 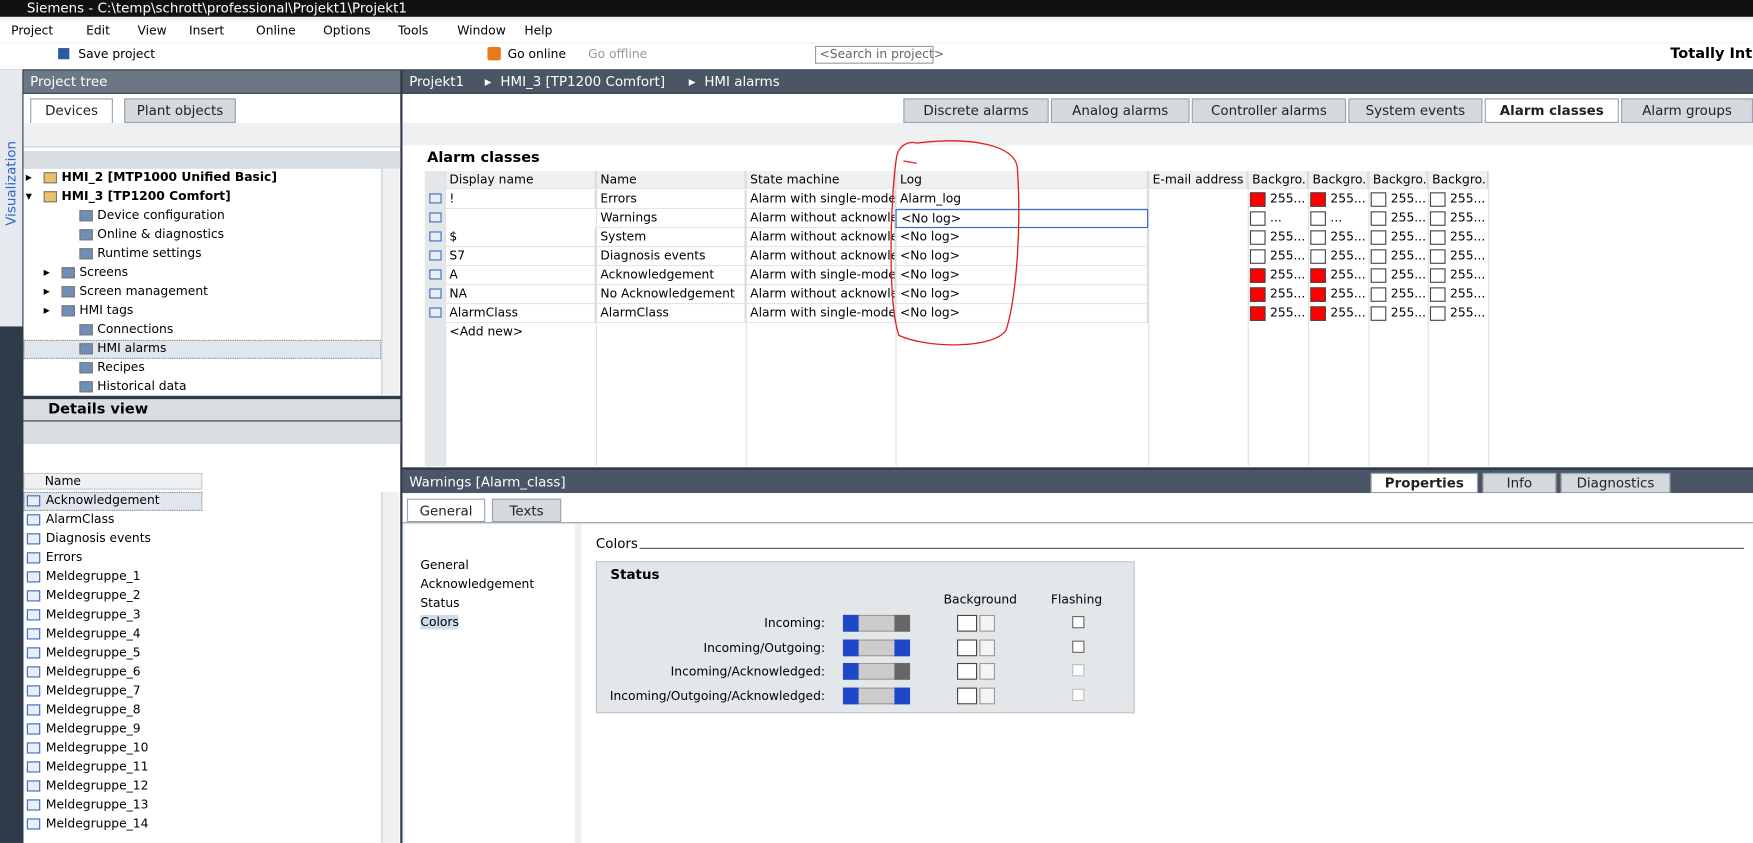 I want to click on display-name: $, so click(x=520, y=238).